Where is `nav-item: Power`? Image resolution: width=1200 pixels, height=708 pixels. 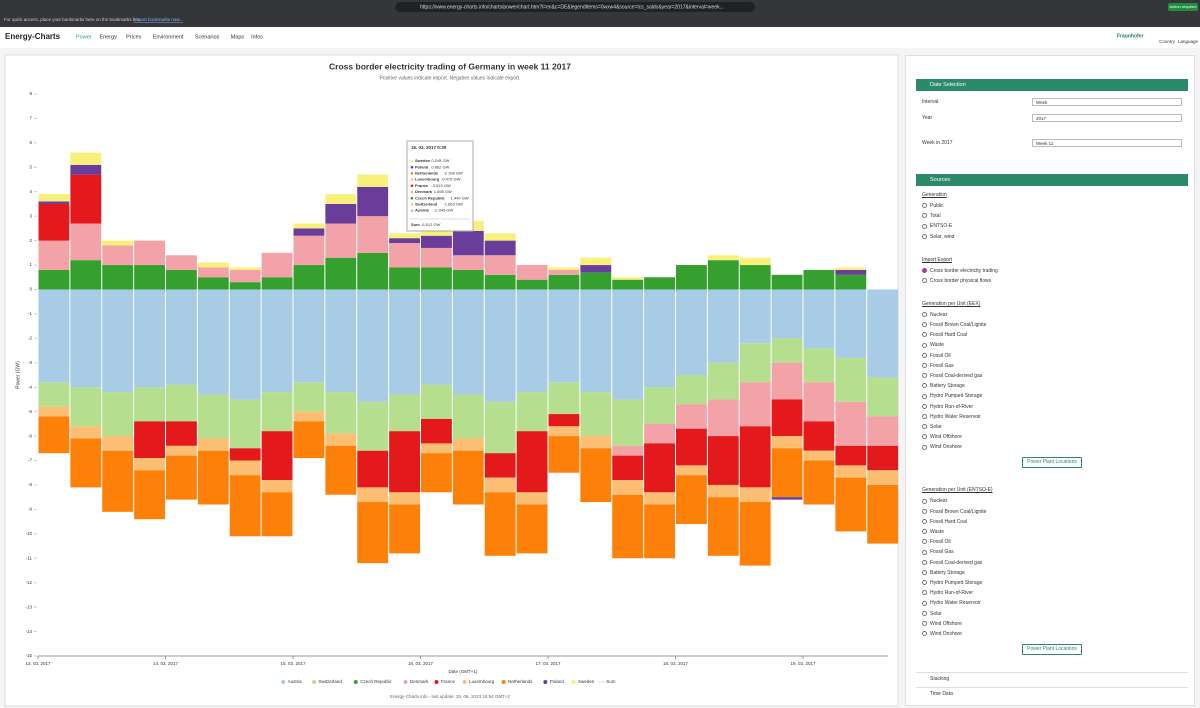 nav-item: Power is located at coordinates (84, 37).